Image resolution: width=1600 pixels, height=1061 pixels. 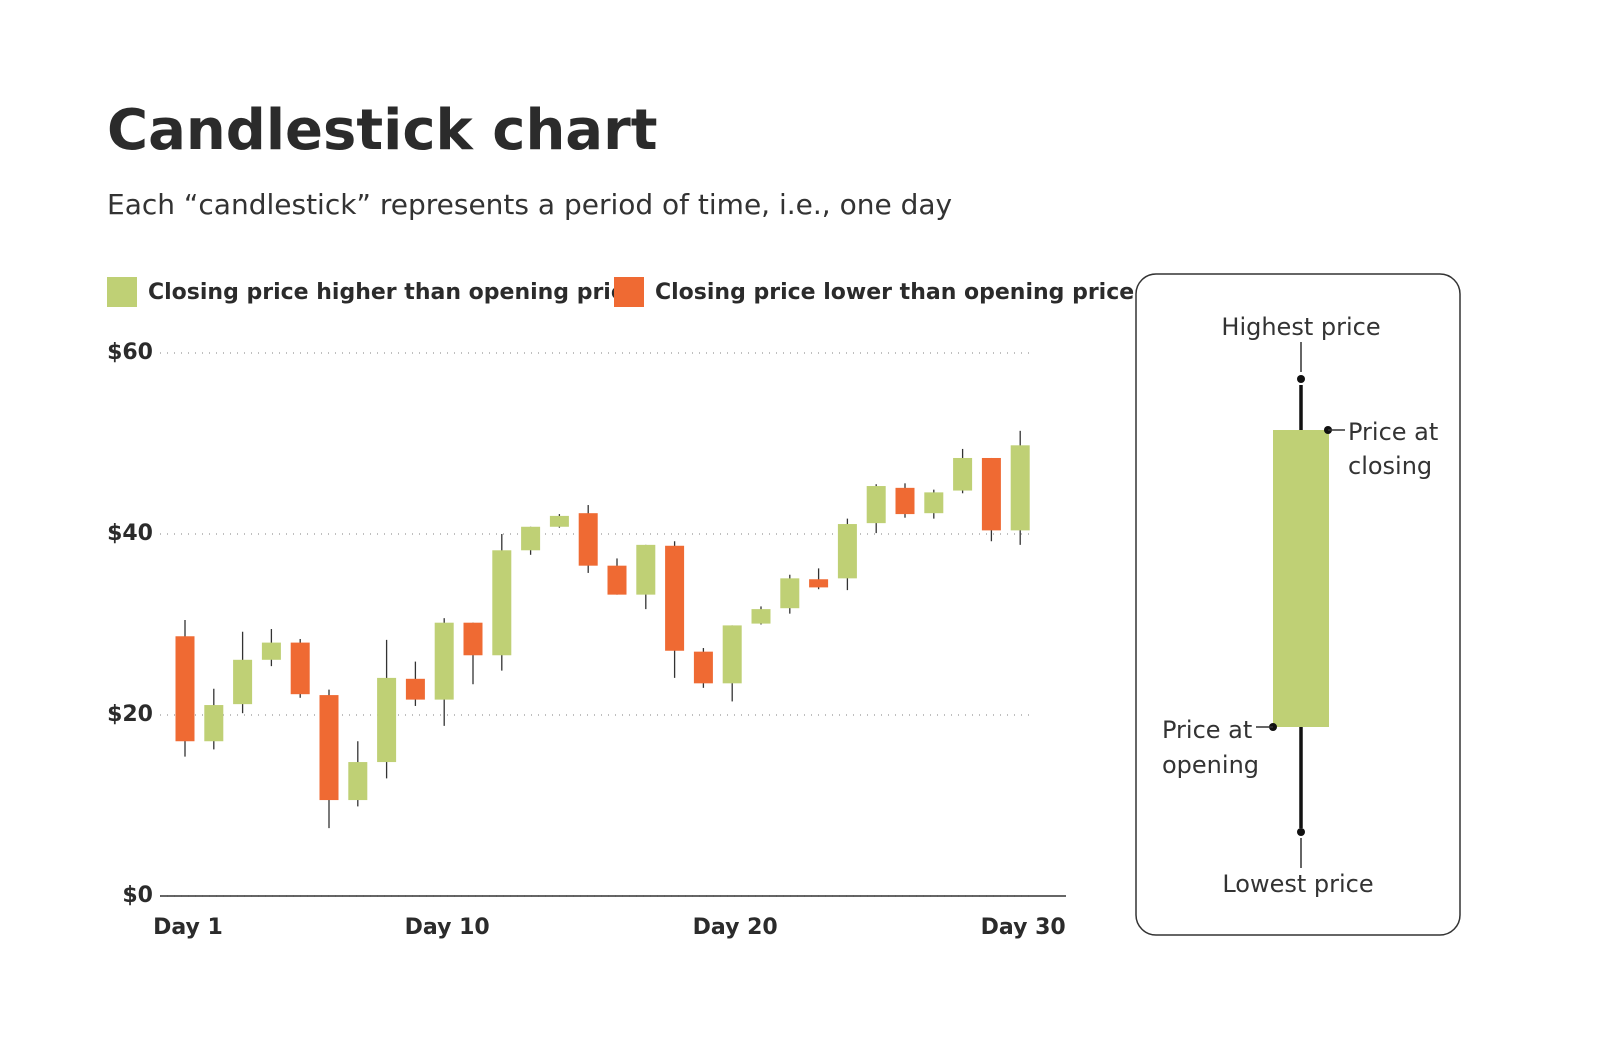 What do you see at coordinates (130, 714) in the screenshot?
I see `y-tick-label: $20` at bounding box center [130, 714].